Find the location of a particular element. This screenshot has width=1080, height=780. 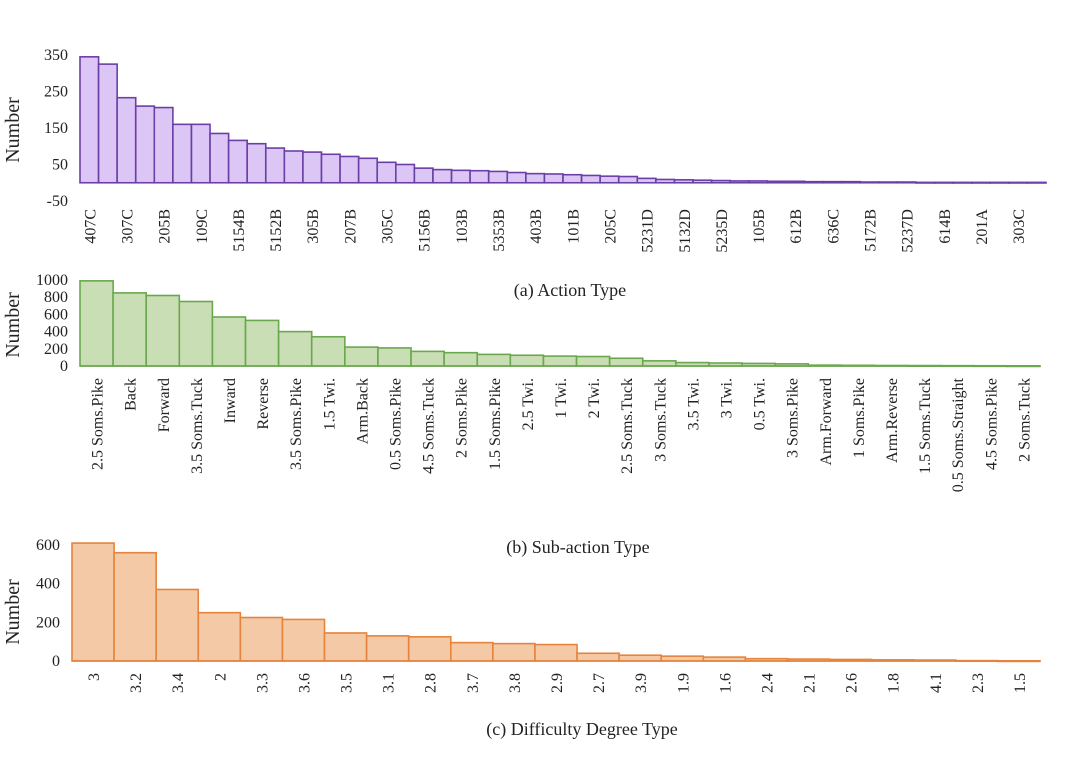

difficulty-degree-type-y-tick-label: 200 is located at coordinates (48, 622).